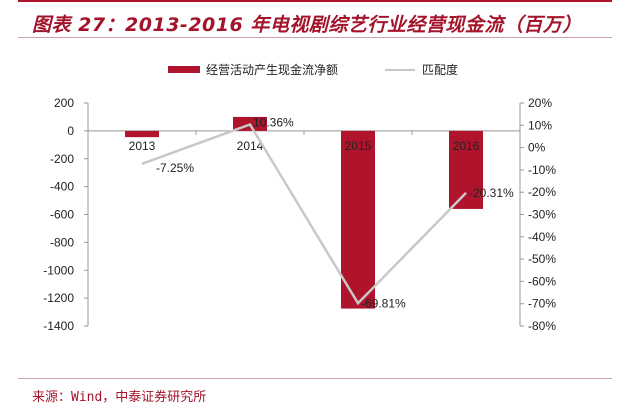 This screenshot has height=413, width=640. What do you see at coordinates (119, 397) in the screenshot?
I see `source-note: 来源：Wind，中泰证券研究所` at bounding box center [119, 397].